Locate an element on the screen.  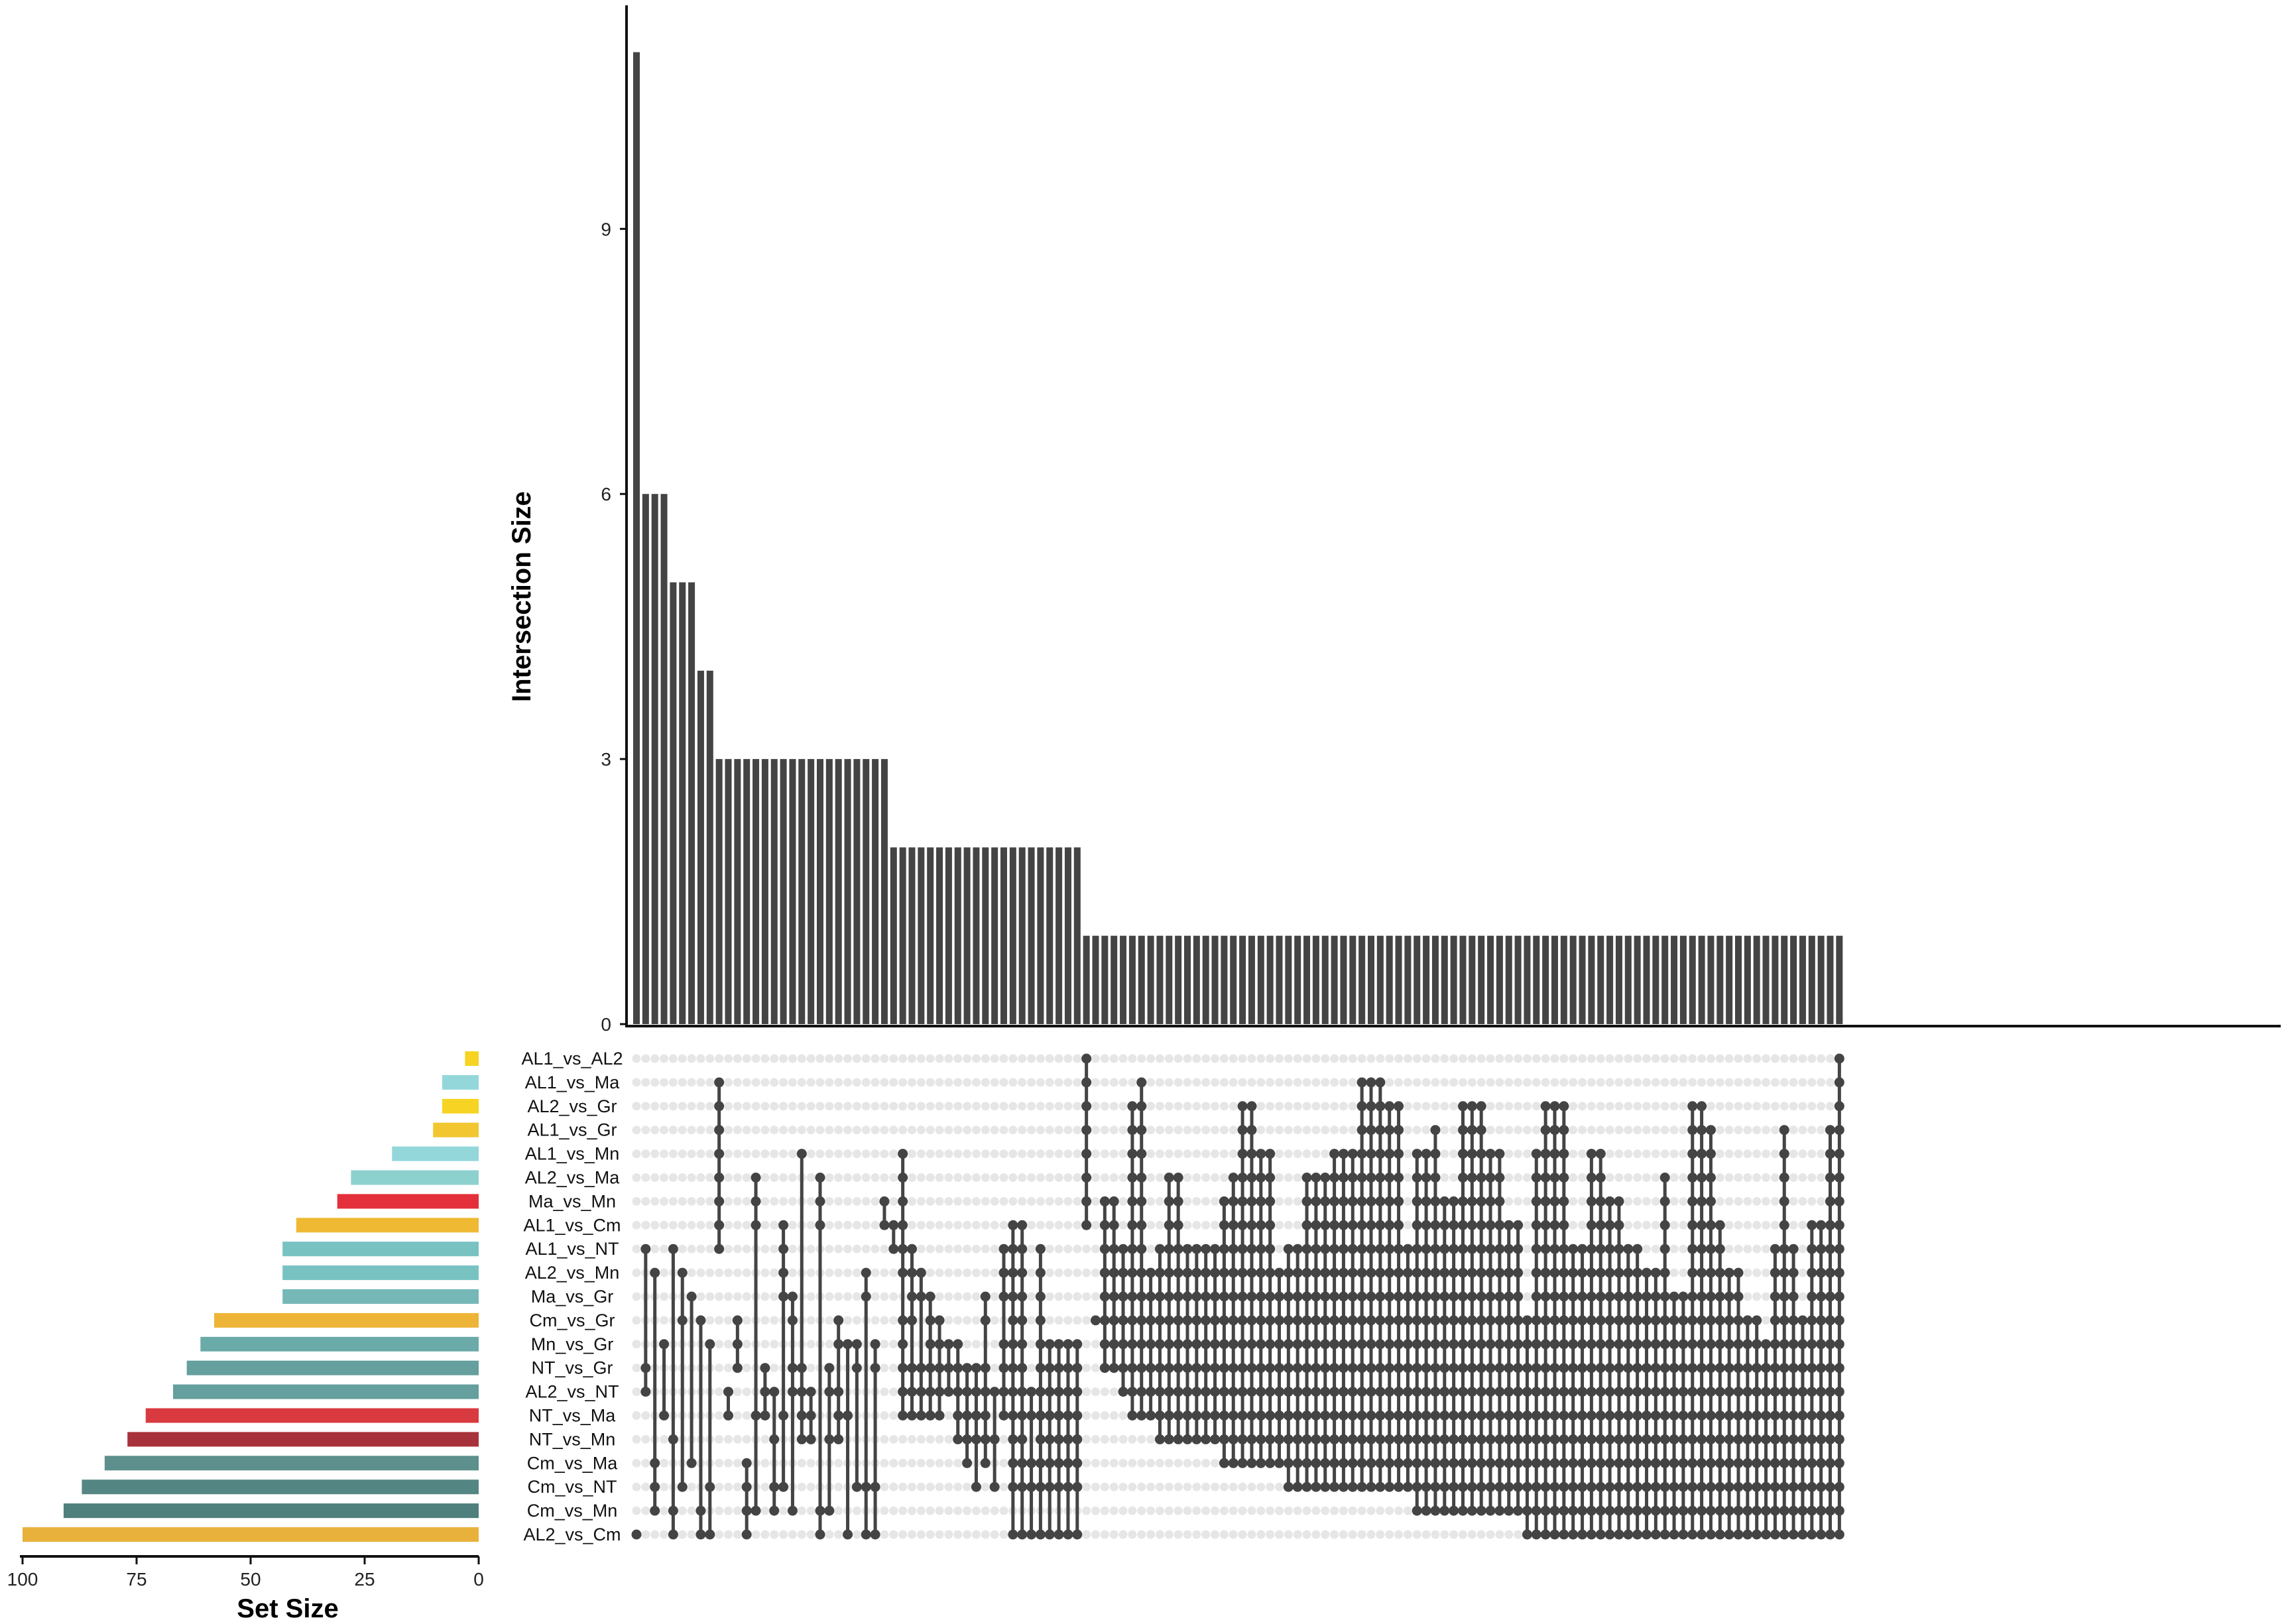
set-size-bar is located at coordinates (387, 1225).